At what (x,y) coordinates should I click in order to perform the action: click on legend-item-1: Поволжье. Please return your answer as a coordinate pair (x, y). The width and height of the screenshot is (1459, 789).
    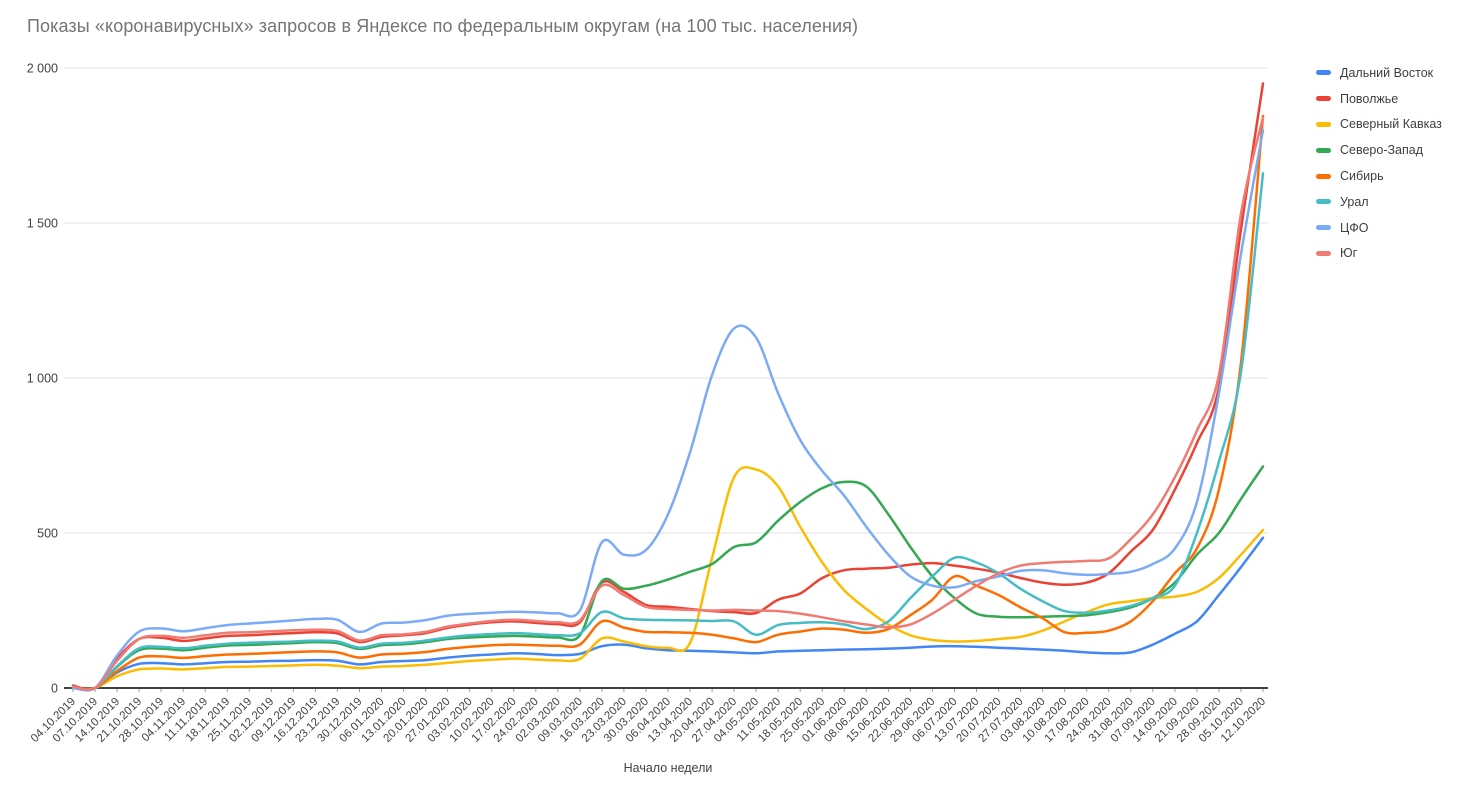
    Looking at the image, I should click on (1387, 99).